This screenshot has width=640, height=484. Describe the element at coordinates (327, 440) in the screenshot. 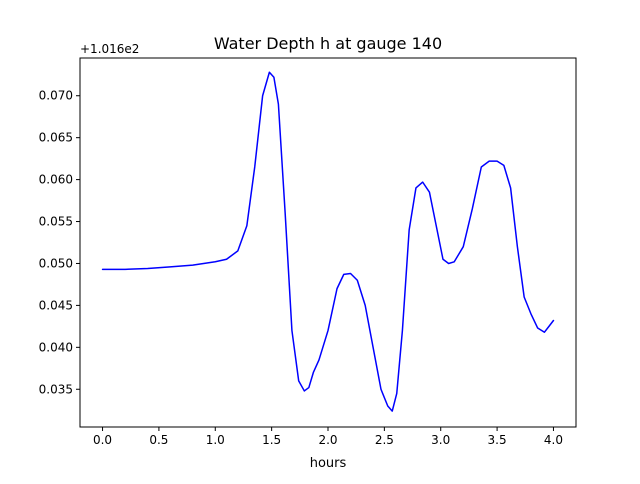

I see `x-tick-label: 2.0` at that location.